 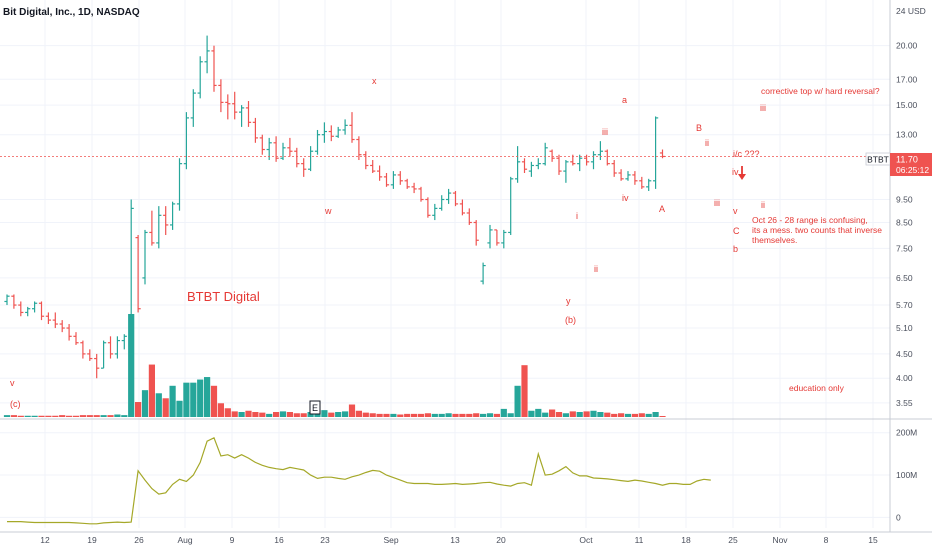 What do you see at coordinates (624, 100) in the screenshot?
I see `wave-label: a` at bounding box center [624, 100].